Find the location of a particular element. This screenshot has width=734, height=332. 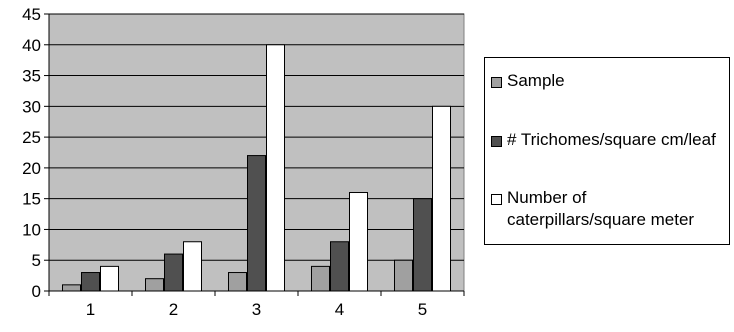

legend-label-caterpillars: Number of caterpillars/square meter is located at coordinates (601, 208).